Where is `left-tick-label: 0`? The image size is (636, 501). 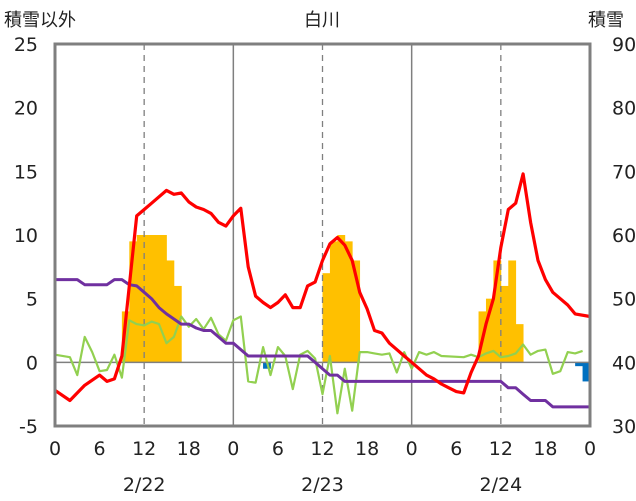
left-tick-label: 0 is located at coordinates (32, 363).